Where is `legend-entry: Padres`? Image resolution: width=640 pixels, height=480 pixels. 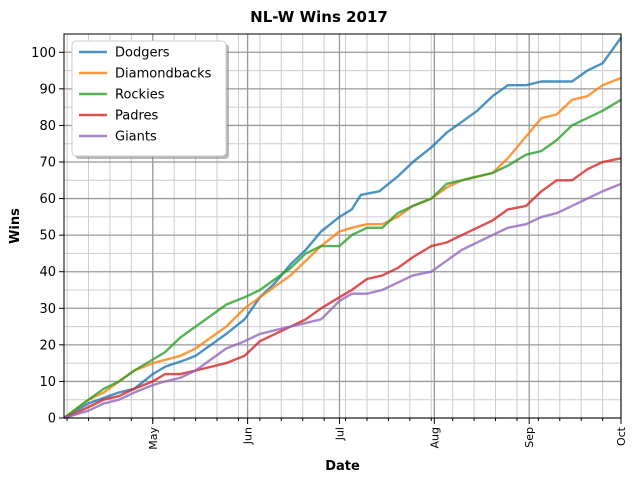 legend-entry: Padres is located at coordinates (137, 116).